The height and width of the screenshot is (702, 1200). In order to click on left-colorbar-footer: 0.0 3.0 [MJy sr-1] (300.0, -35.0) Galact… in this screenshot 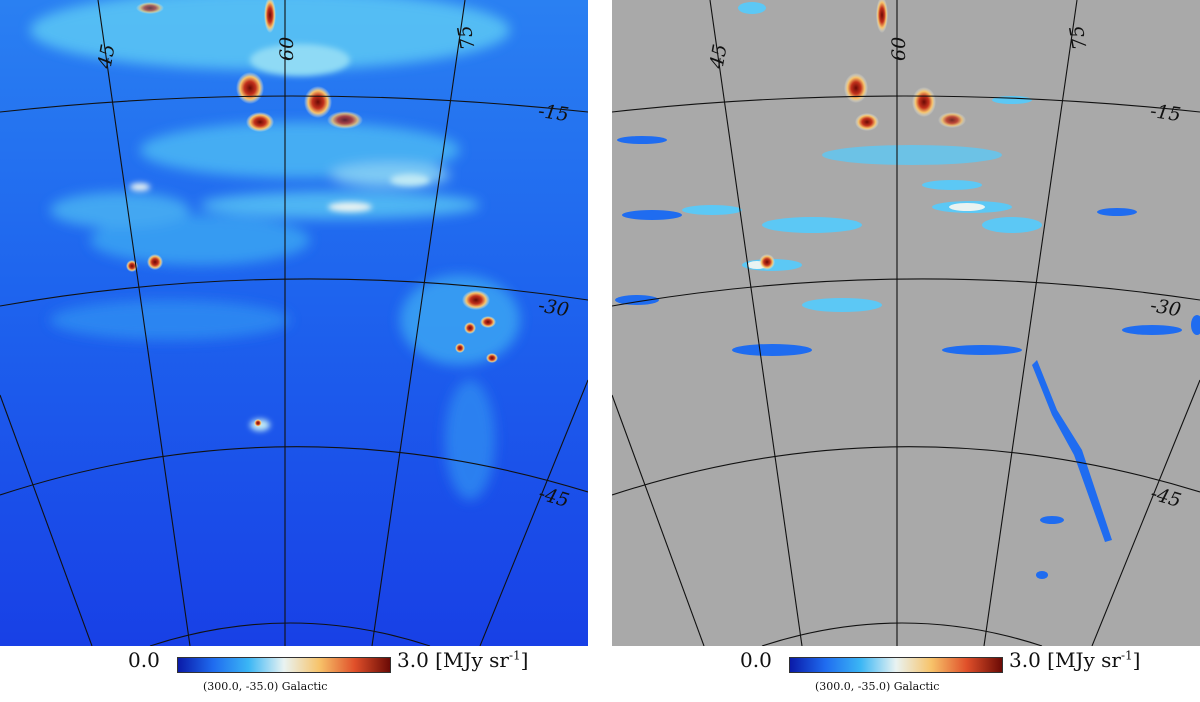, I will do `click(294, 674)`.